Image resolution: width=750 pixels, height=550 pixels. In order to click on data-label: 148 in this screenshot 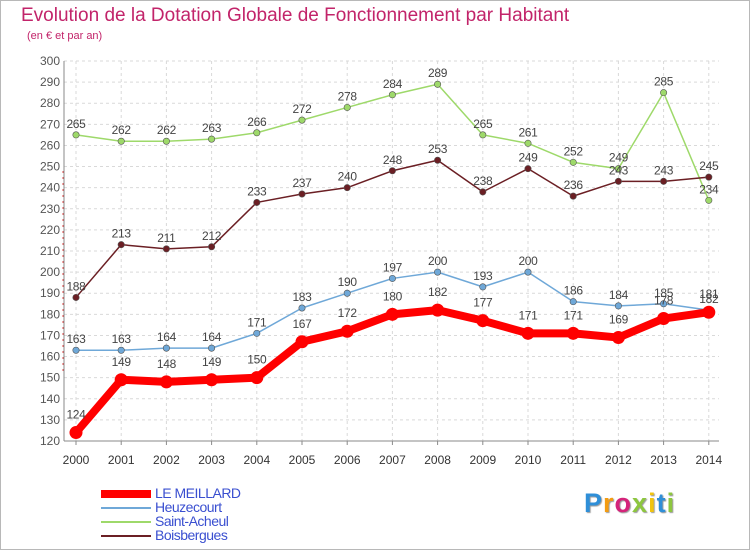, I will do `click(167, 364)`.